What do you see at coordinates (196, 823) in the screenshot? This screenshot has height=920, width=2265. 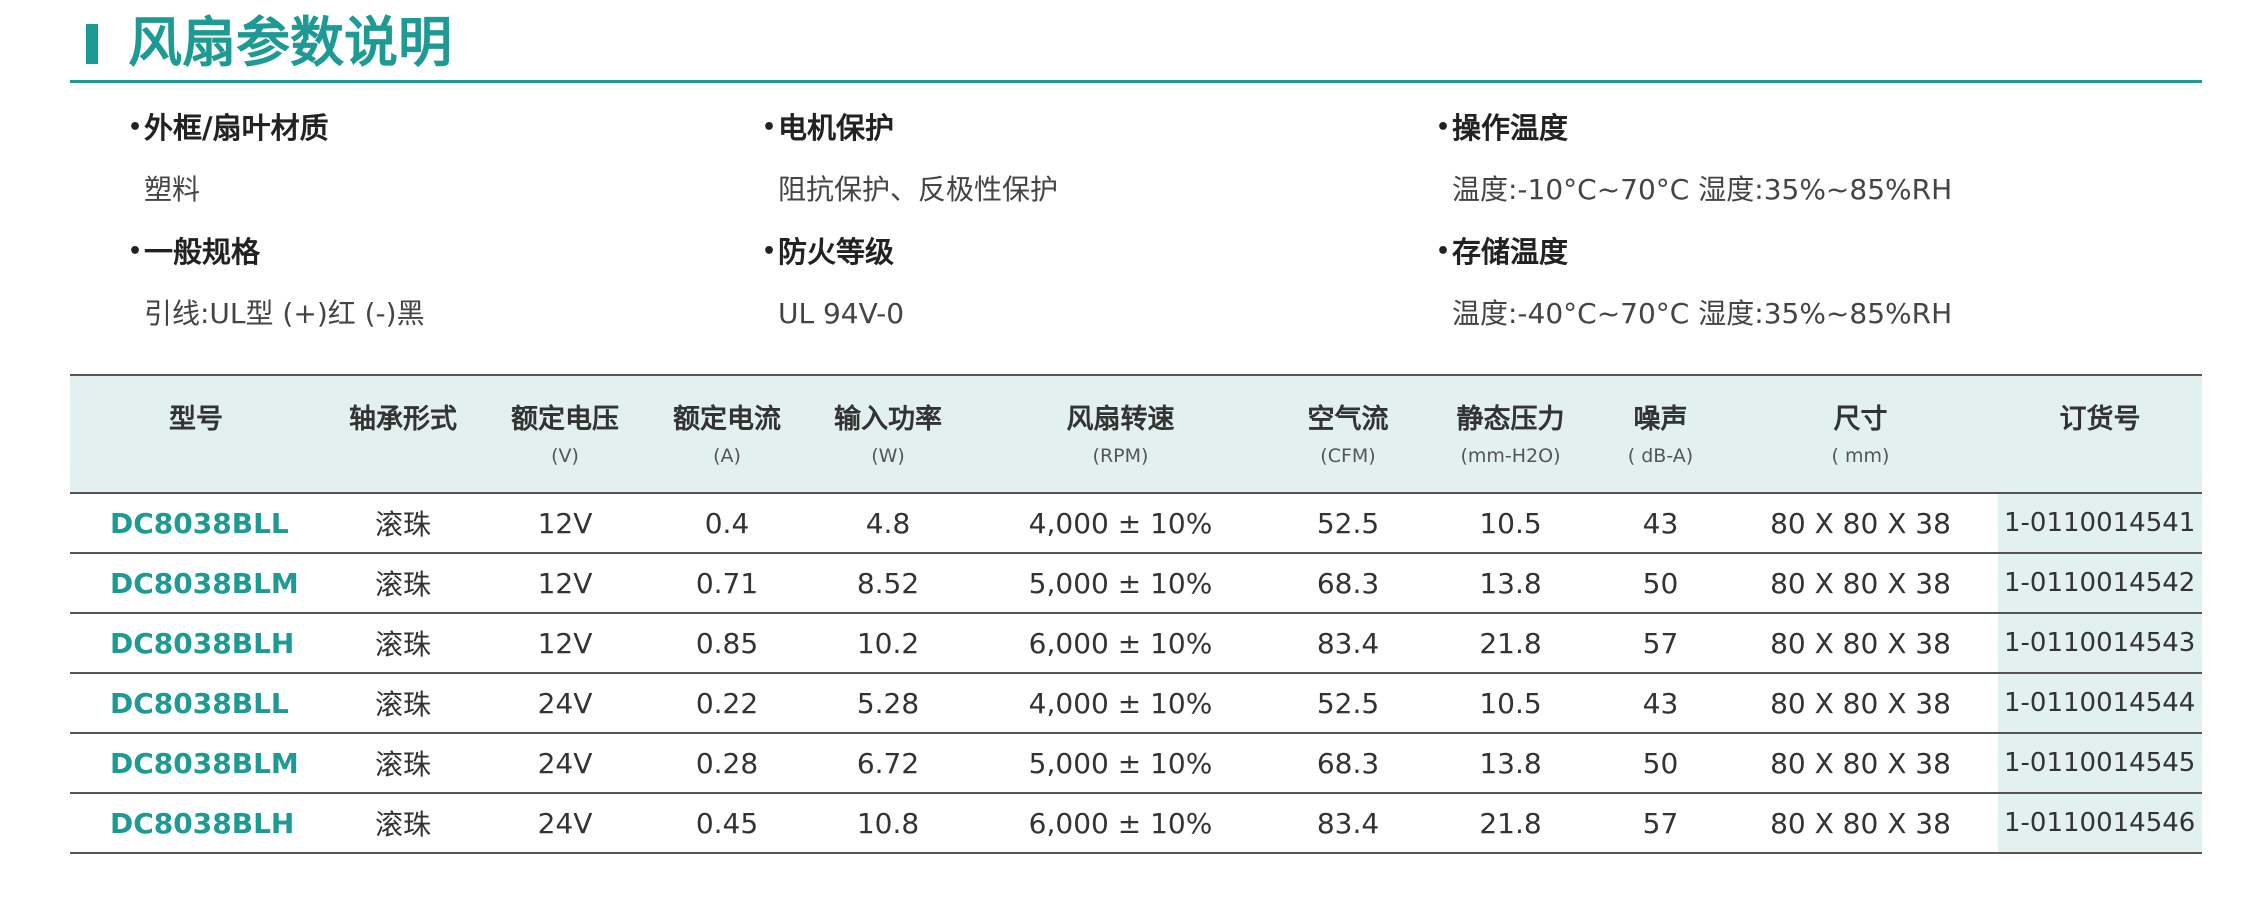 I see `model-cell: DC8038BLH` at bounding box center [196, 823].